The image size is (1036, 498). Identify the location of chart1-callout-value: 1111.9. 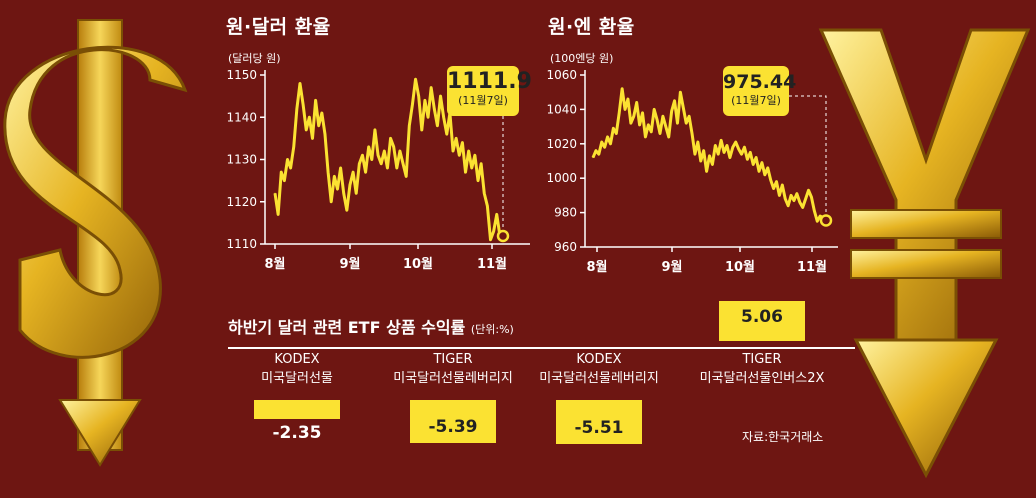
(489, 81).